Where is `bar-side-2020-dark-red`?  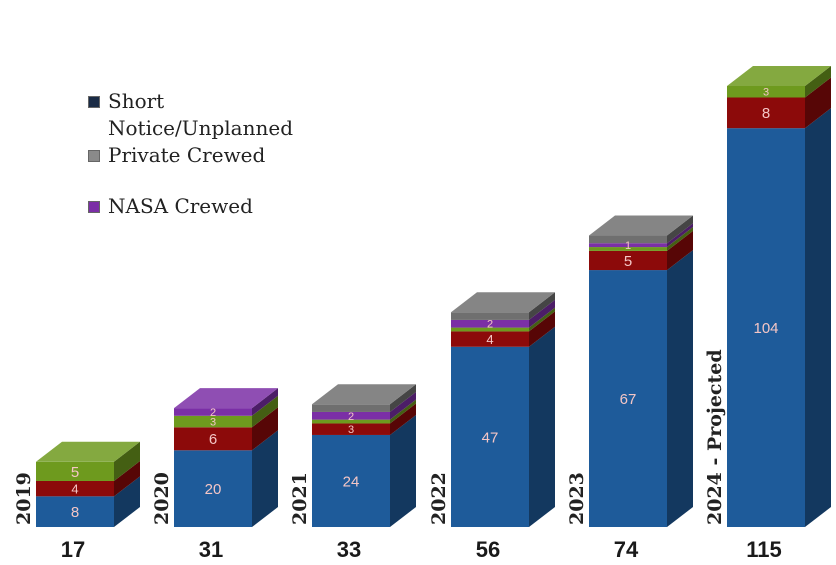
bar-side-2020-dark-red is located at coordinates (265, 429).